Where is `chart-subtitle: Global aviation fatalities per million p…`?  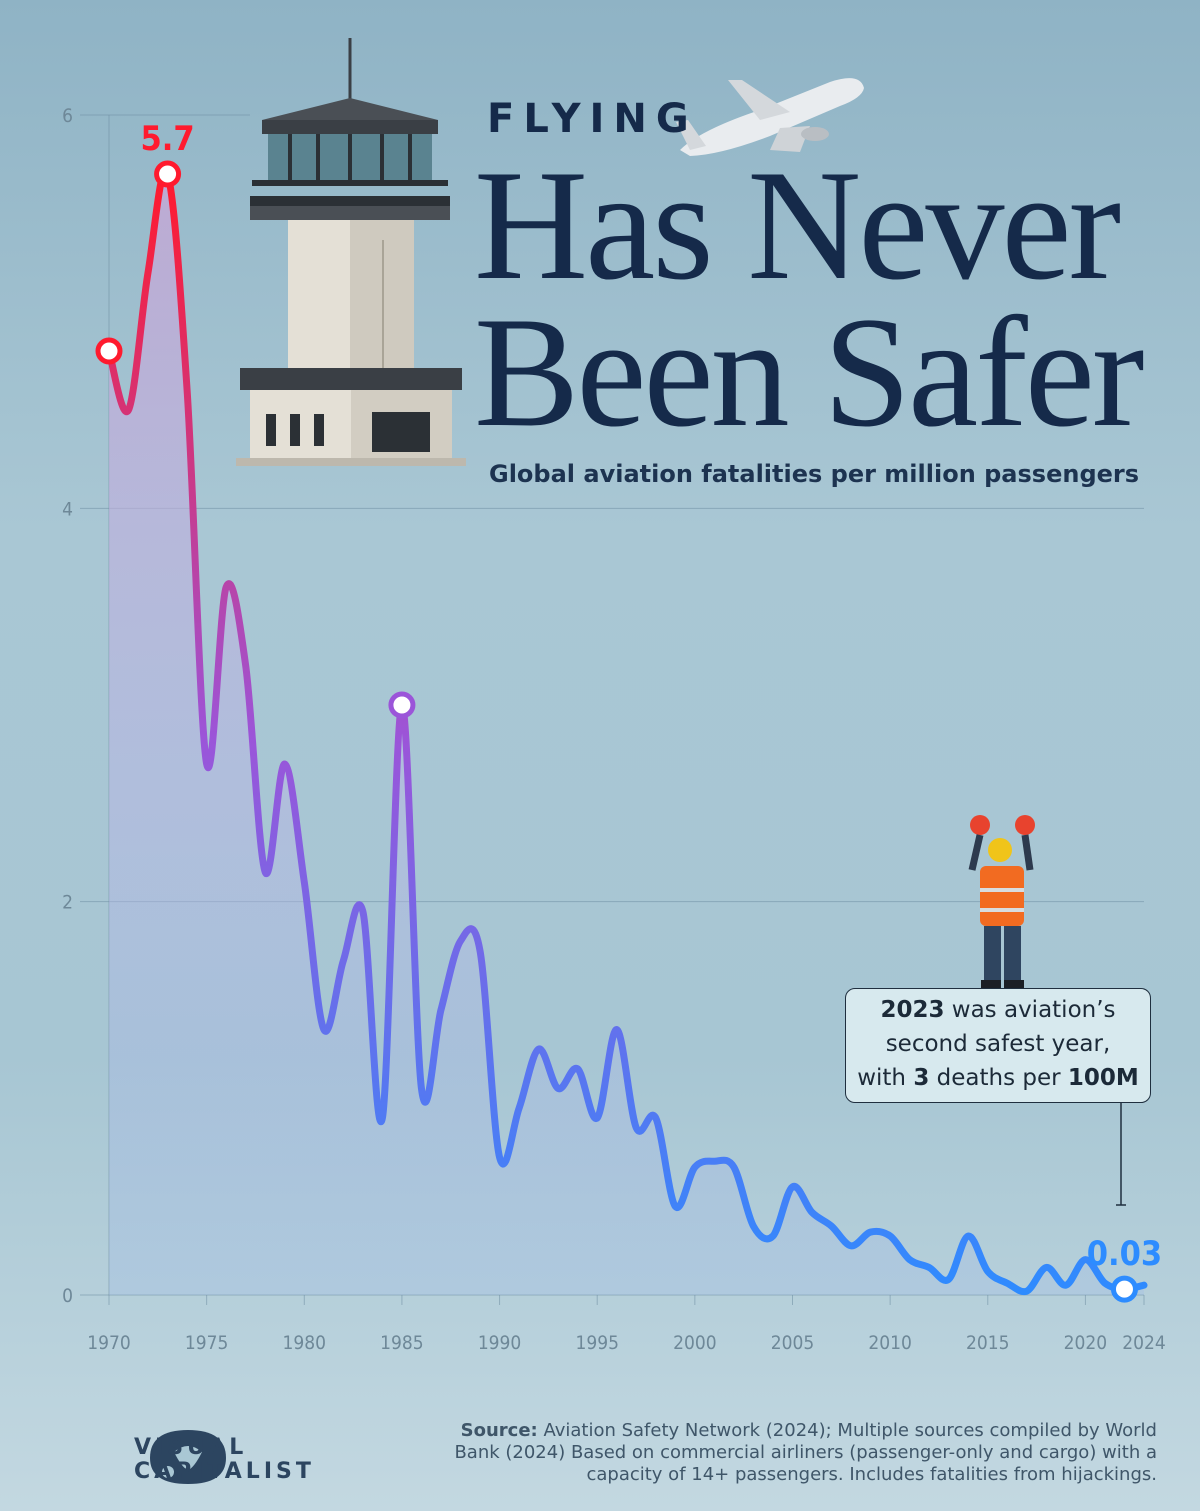 chart-subtitle: Global aviation fatalities per million p… is located at coordinates (814, 474).